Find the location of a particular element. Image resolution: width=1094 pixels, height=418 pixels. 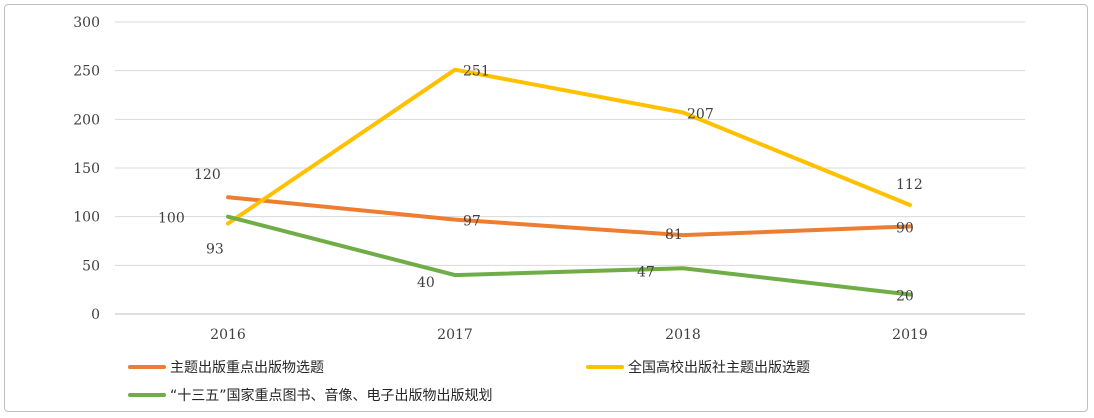

x-tick-label: 2016 is located at coordinates (228, 335).